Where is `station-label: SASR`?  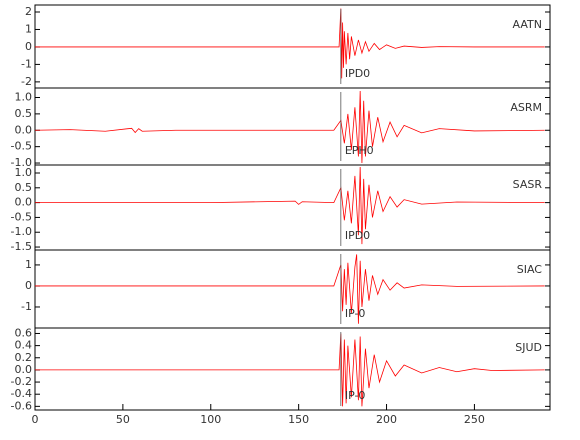
station-label: SASR is located at coordinates (528, 184).